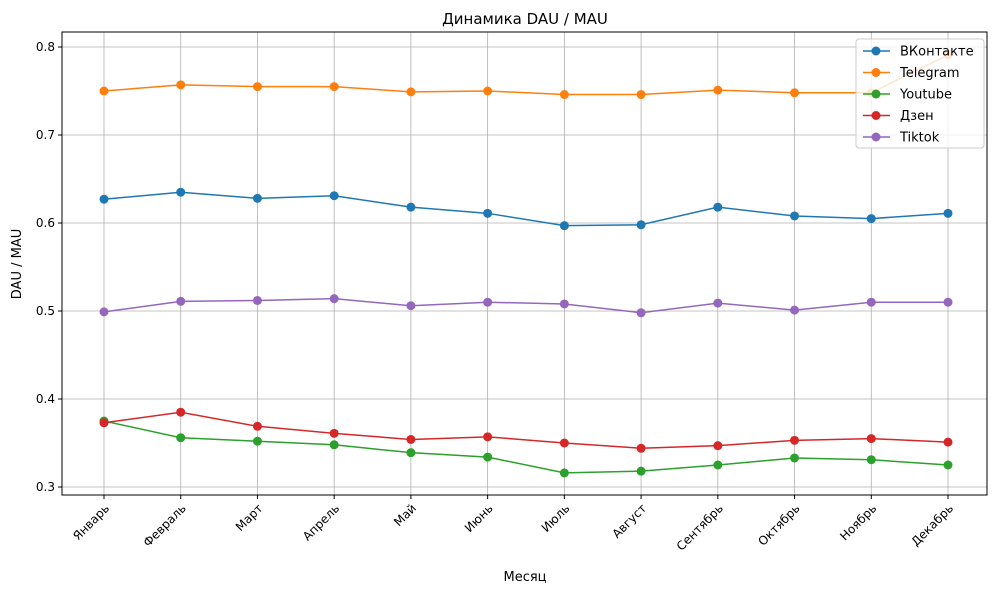  Describe the element at coordinates (91, 522) in the screenshot. I see `x-tick-label: Январь` at that location.